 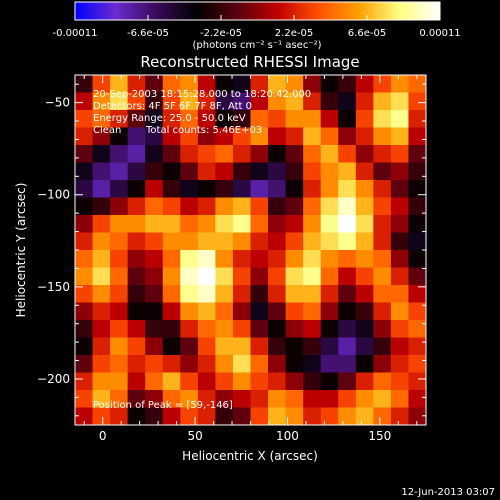 I want to click on peak-position-label: Position of Peak = [59,-146], so click(x=163, y=405).